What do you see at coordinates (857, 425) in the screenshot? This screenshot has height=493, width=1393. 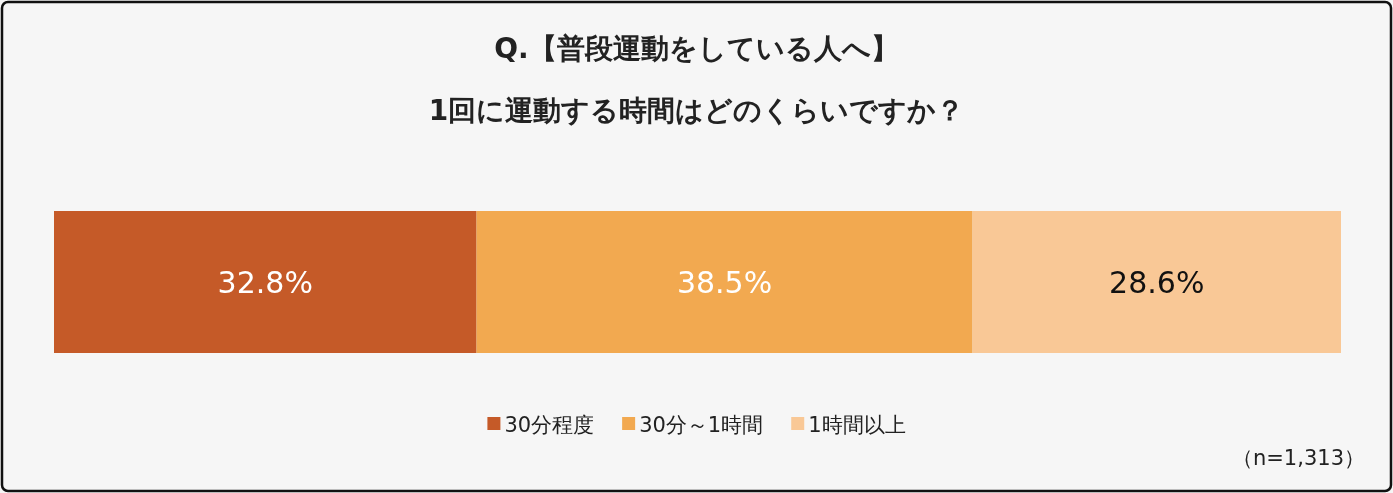 I see `legend-label: 1時間以上` at bounding box center [857, 425].